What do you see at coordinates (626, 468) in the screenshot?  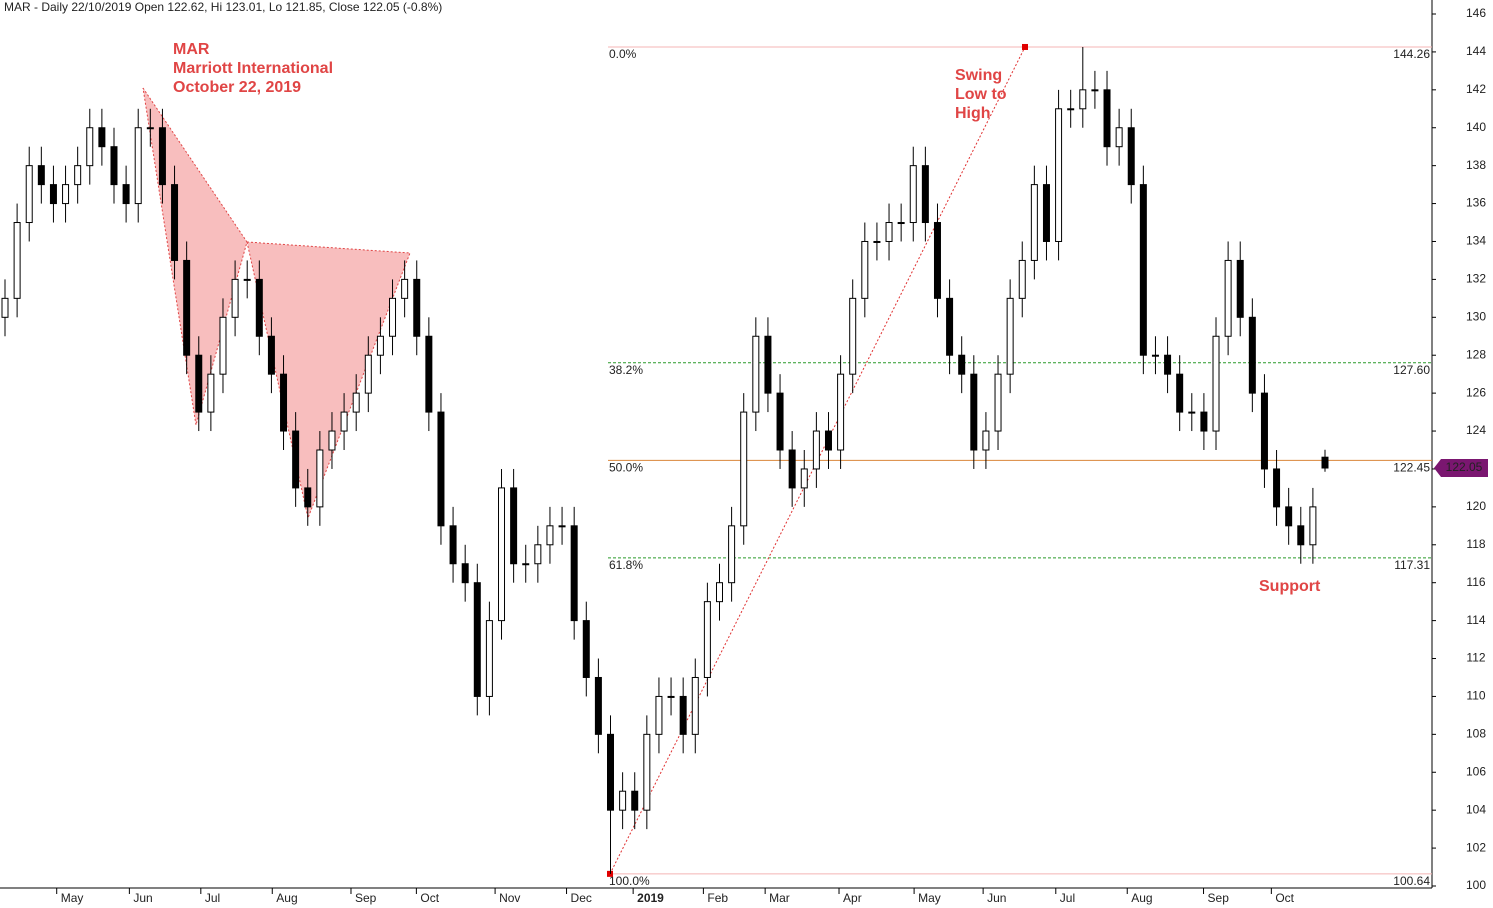 I see `fib-ratio-label: 50.0%` at bounding box center [626, 468].